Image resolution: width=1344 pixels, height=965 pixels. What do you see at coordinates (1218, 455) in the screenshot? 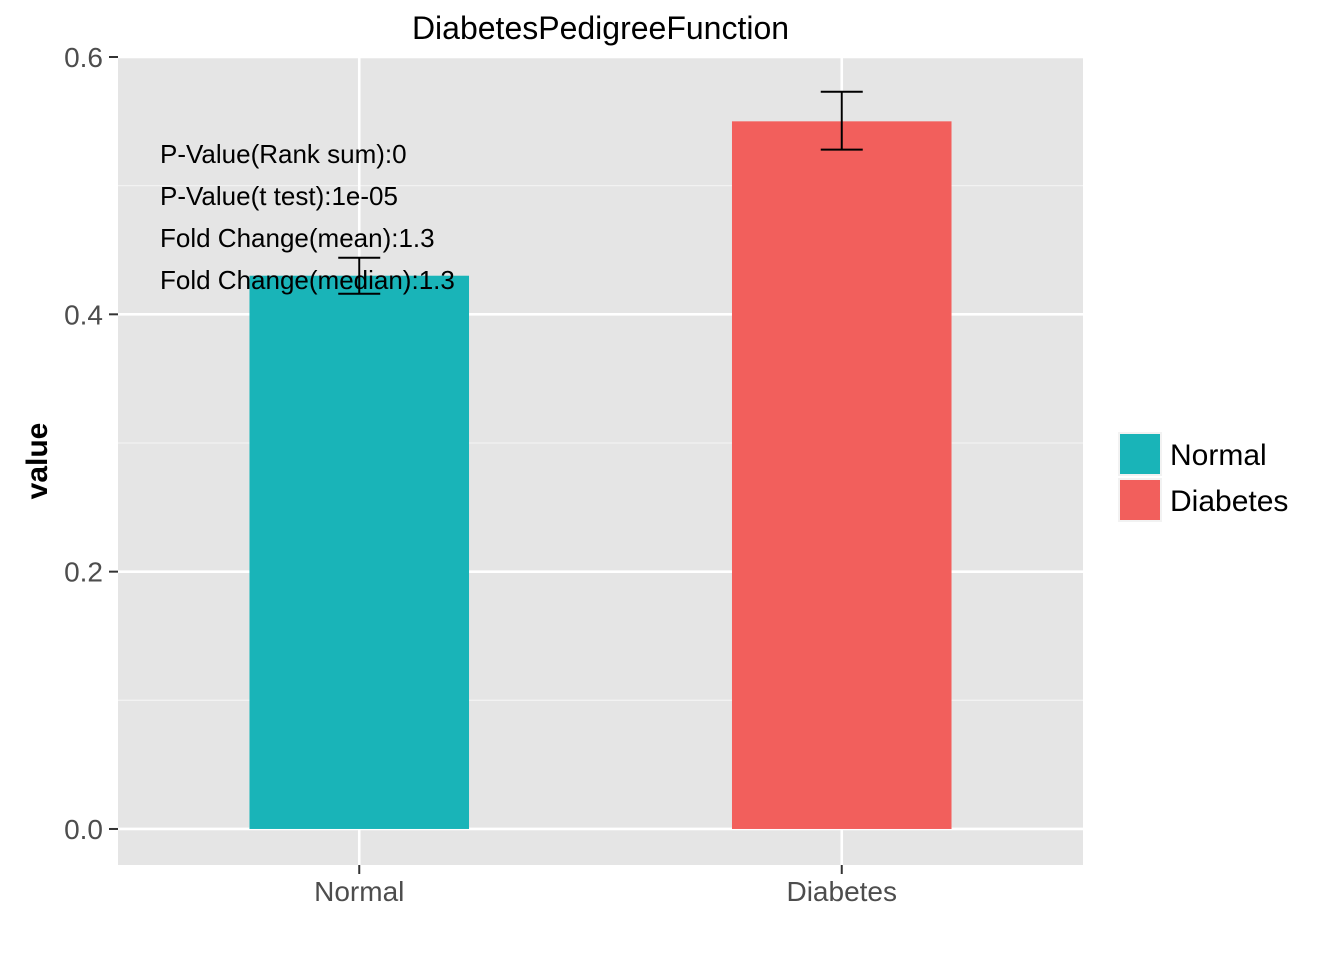
I see `legend-label: Normal` at bounding box center [1218, 455].